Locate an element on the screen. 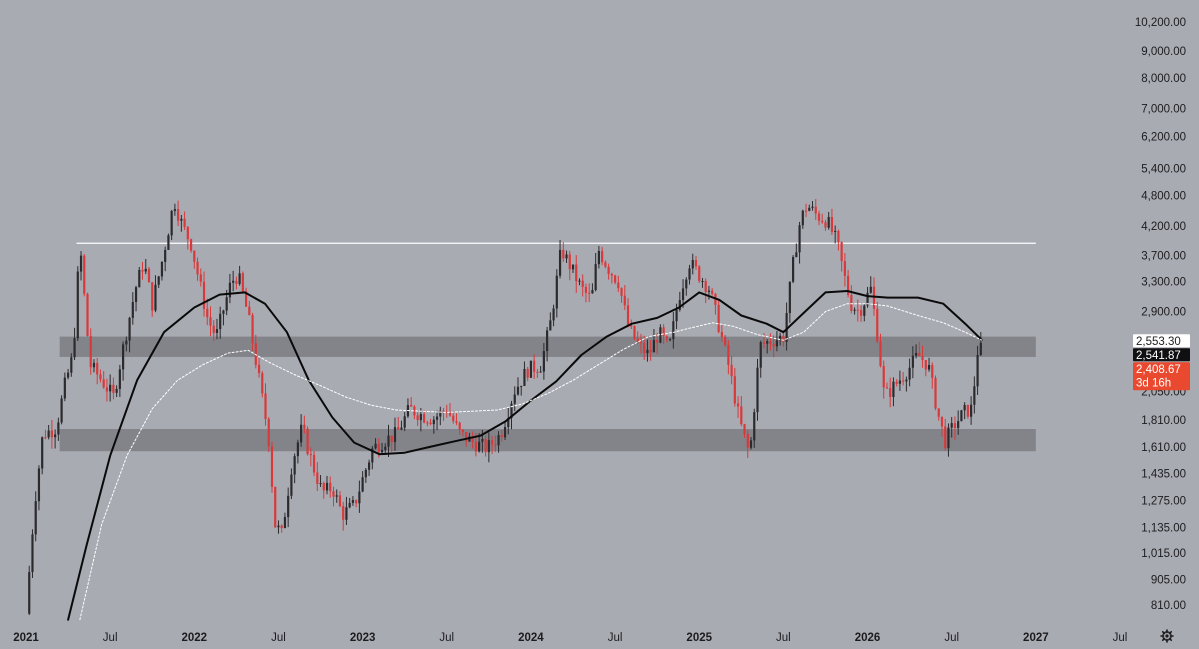  y-tick-label: 3,700.00 is located at coordinates (1163, 256).